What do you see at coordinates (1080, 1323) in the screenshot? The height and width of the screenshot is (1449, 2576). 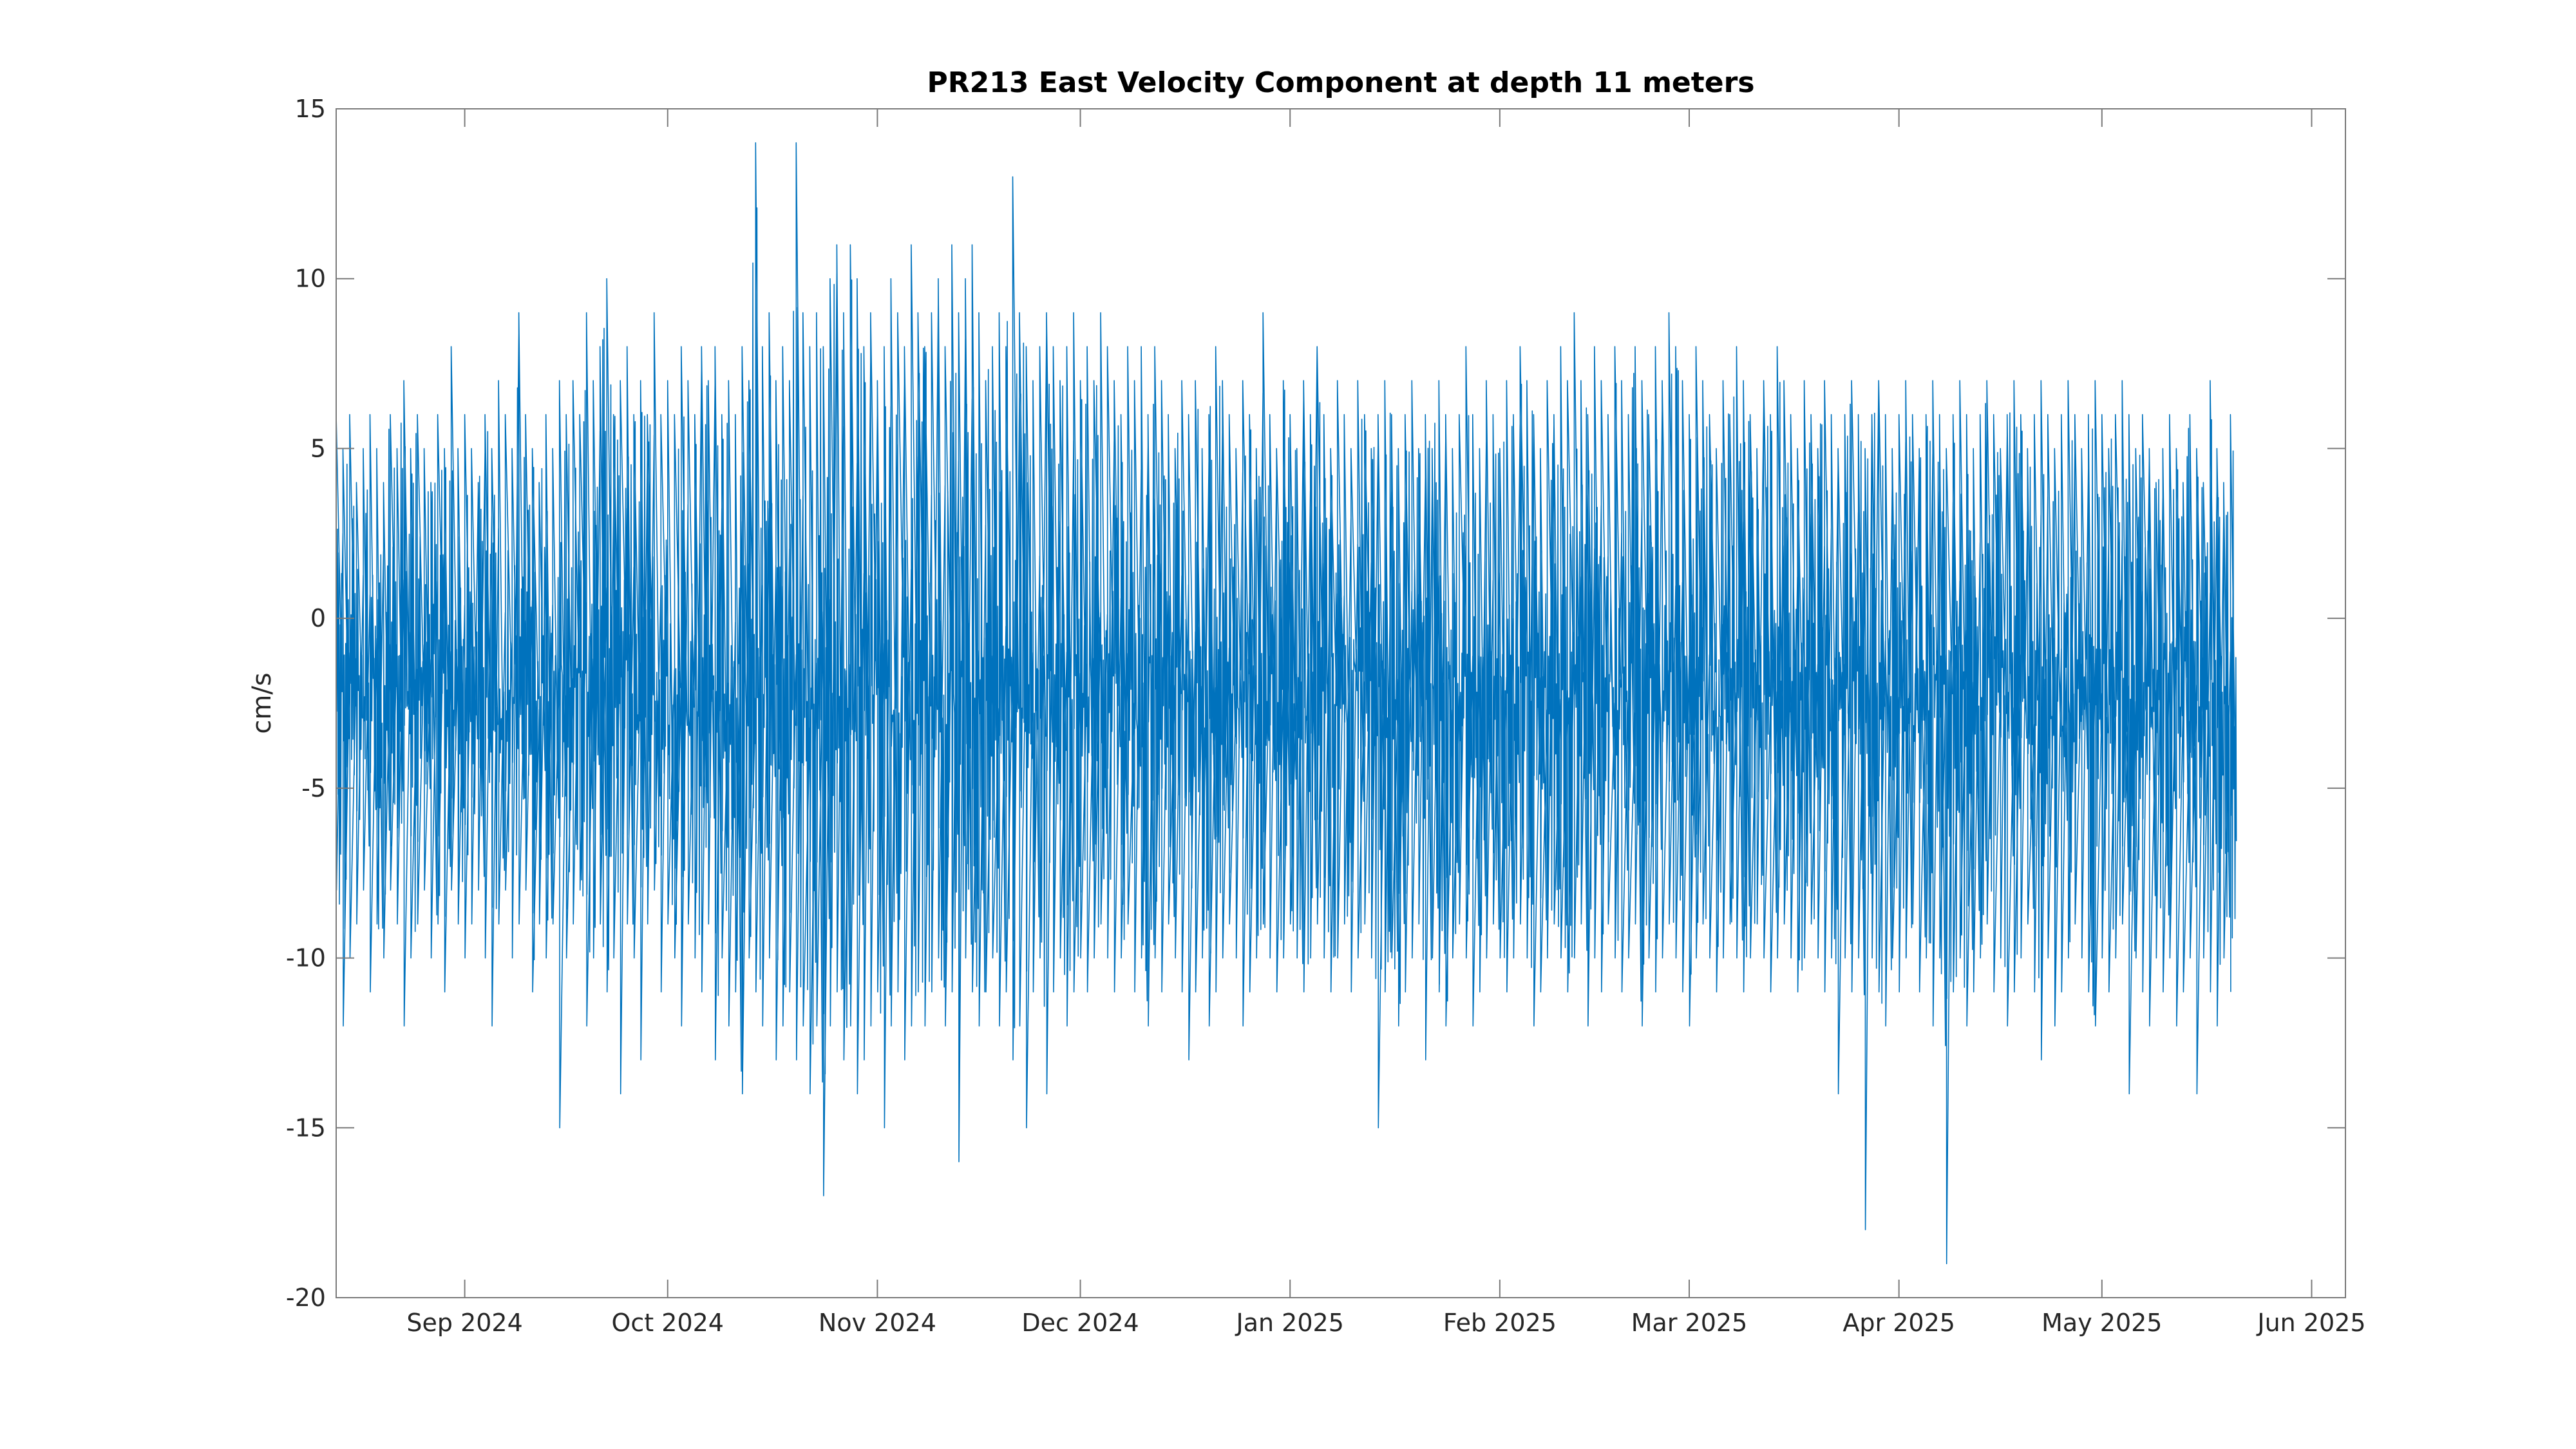 I see `x-tick-label: Dec 2024` at bounding box center [1080, 1323].